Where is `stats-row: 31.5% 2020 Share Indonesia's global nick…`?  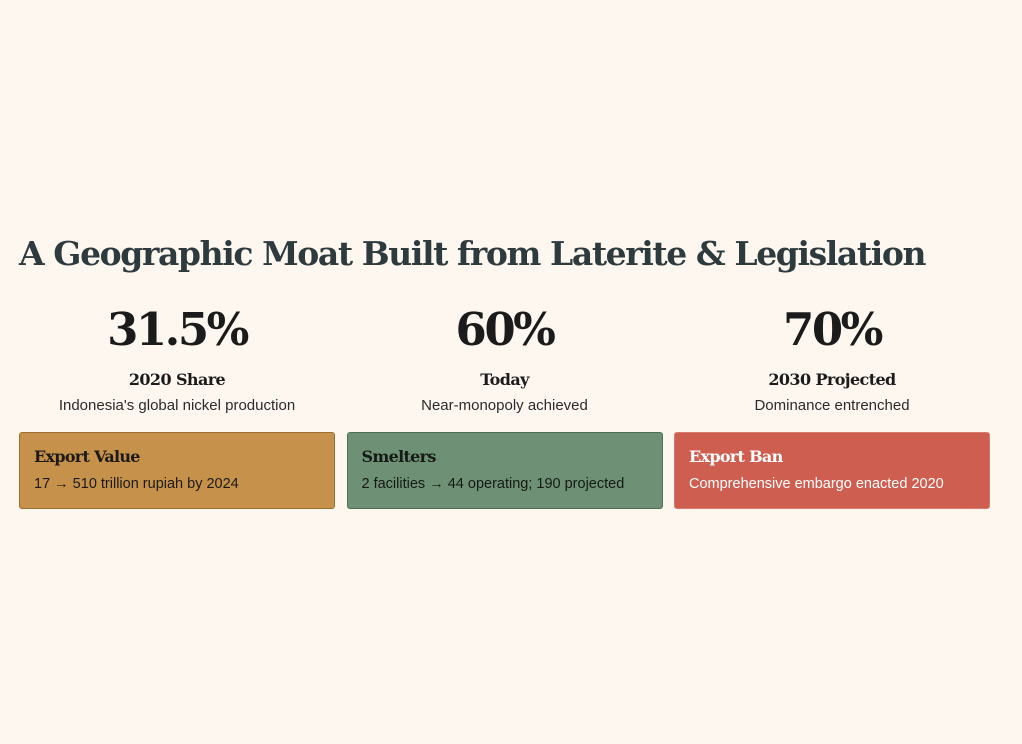
stats-row: 31.5% 2020 Share Indonesia's global nick… is located at coordinates (504, 358).